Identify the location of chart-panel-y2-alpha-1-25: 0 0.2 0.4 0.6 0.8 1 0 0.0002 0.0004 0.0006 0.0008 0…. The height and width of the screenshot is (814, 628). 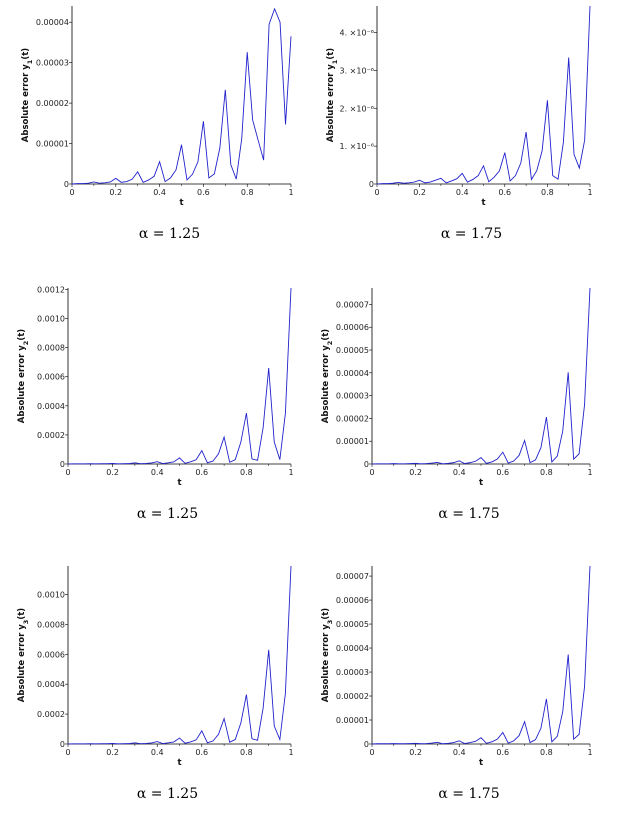
(155, 403).